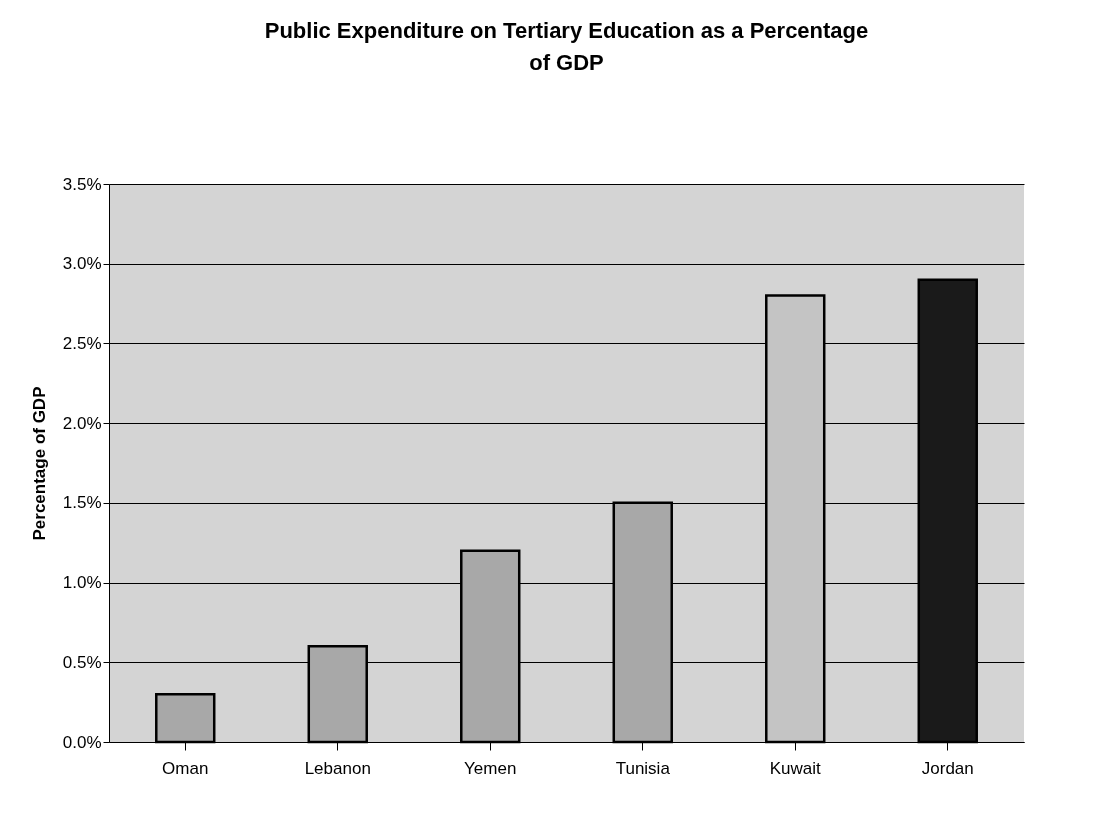 The width and height of the screenshot is (1106, 827). I want to click on y-tick-label: 0.5%, so click(82, 662).